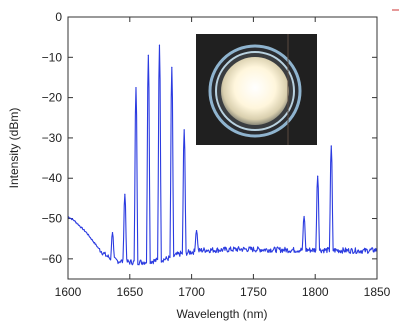  What do you see at coordinates (191, 292) in the screenshot?
I see `x-tick-label: 1700` at bounding box center [191, 292].